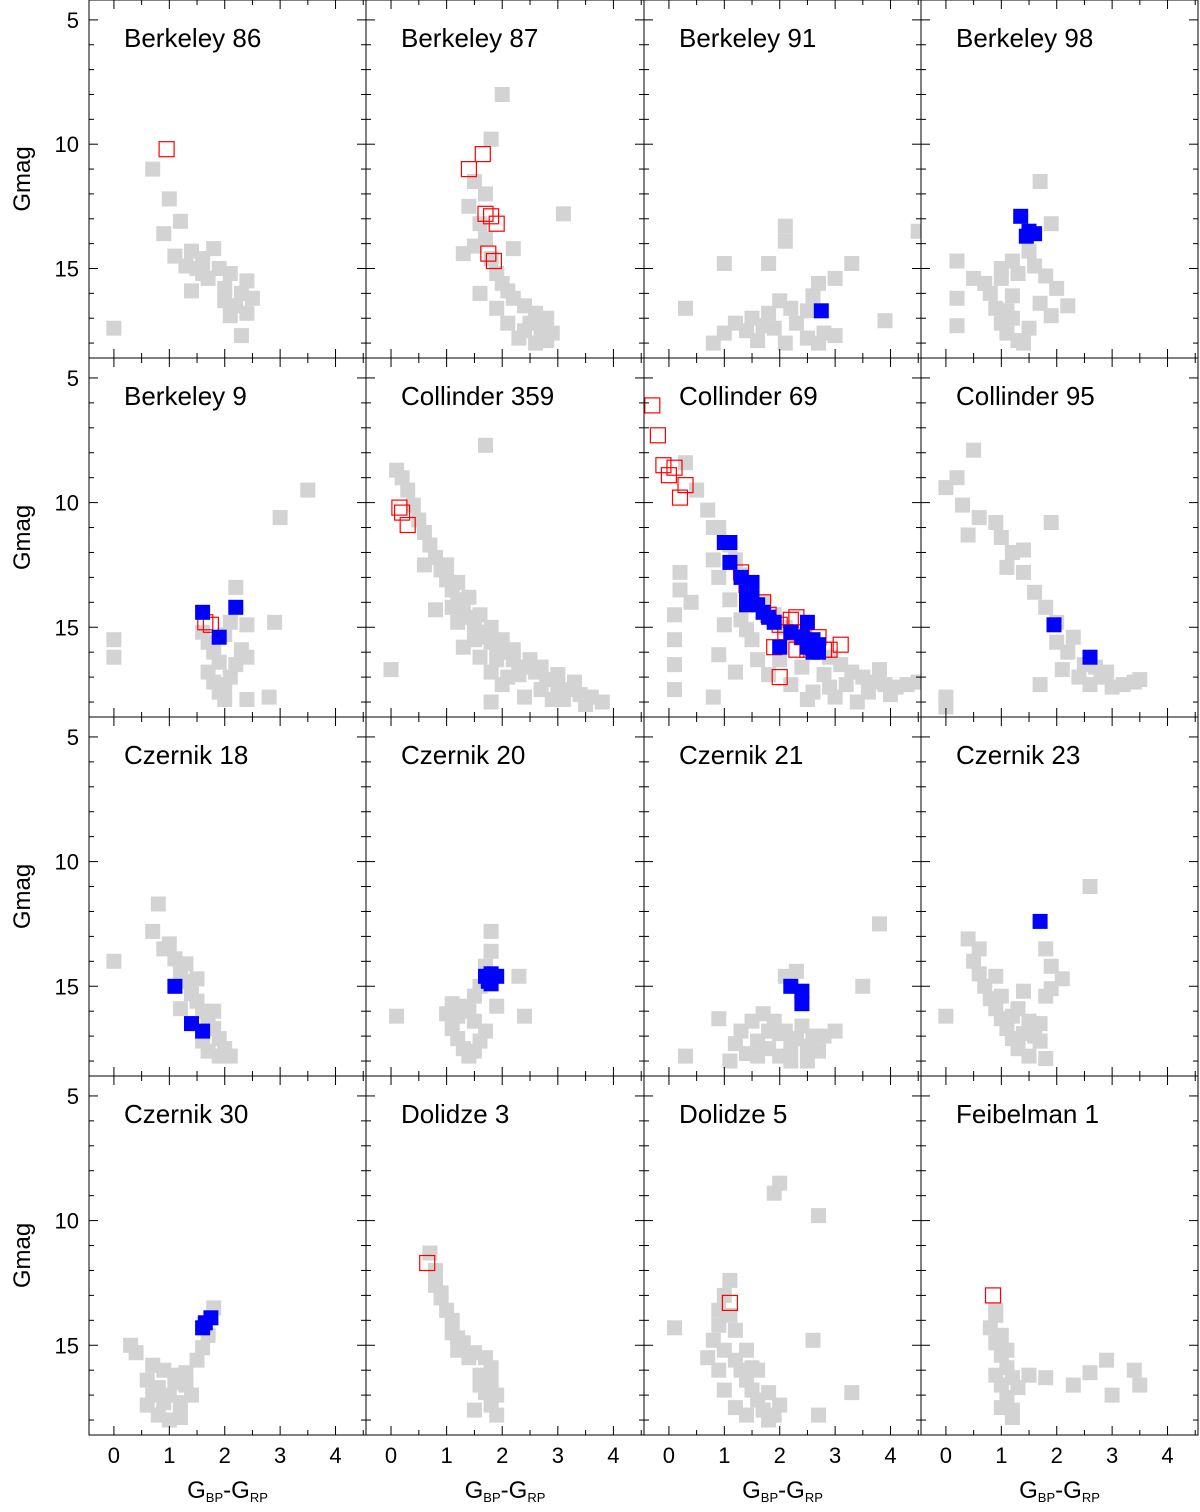 The width and height of the screenshot is (1200, 1512). Describe the element at coordinates (1024, 38) in the screenshot. I see `panel-title: Berkeley 98` at that location.